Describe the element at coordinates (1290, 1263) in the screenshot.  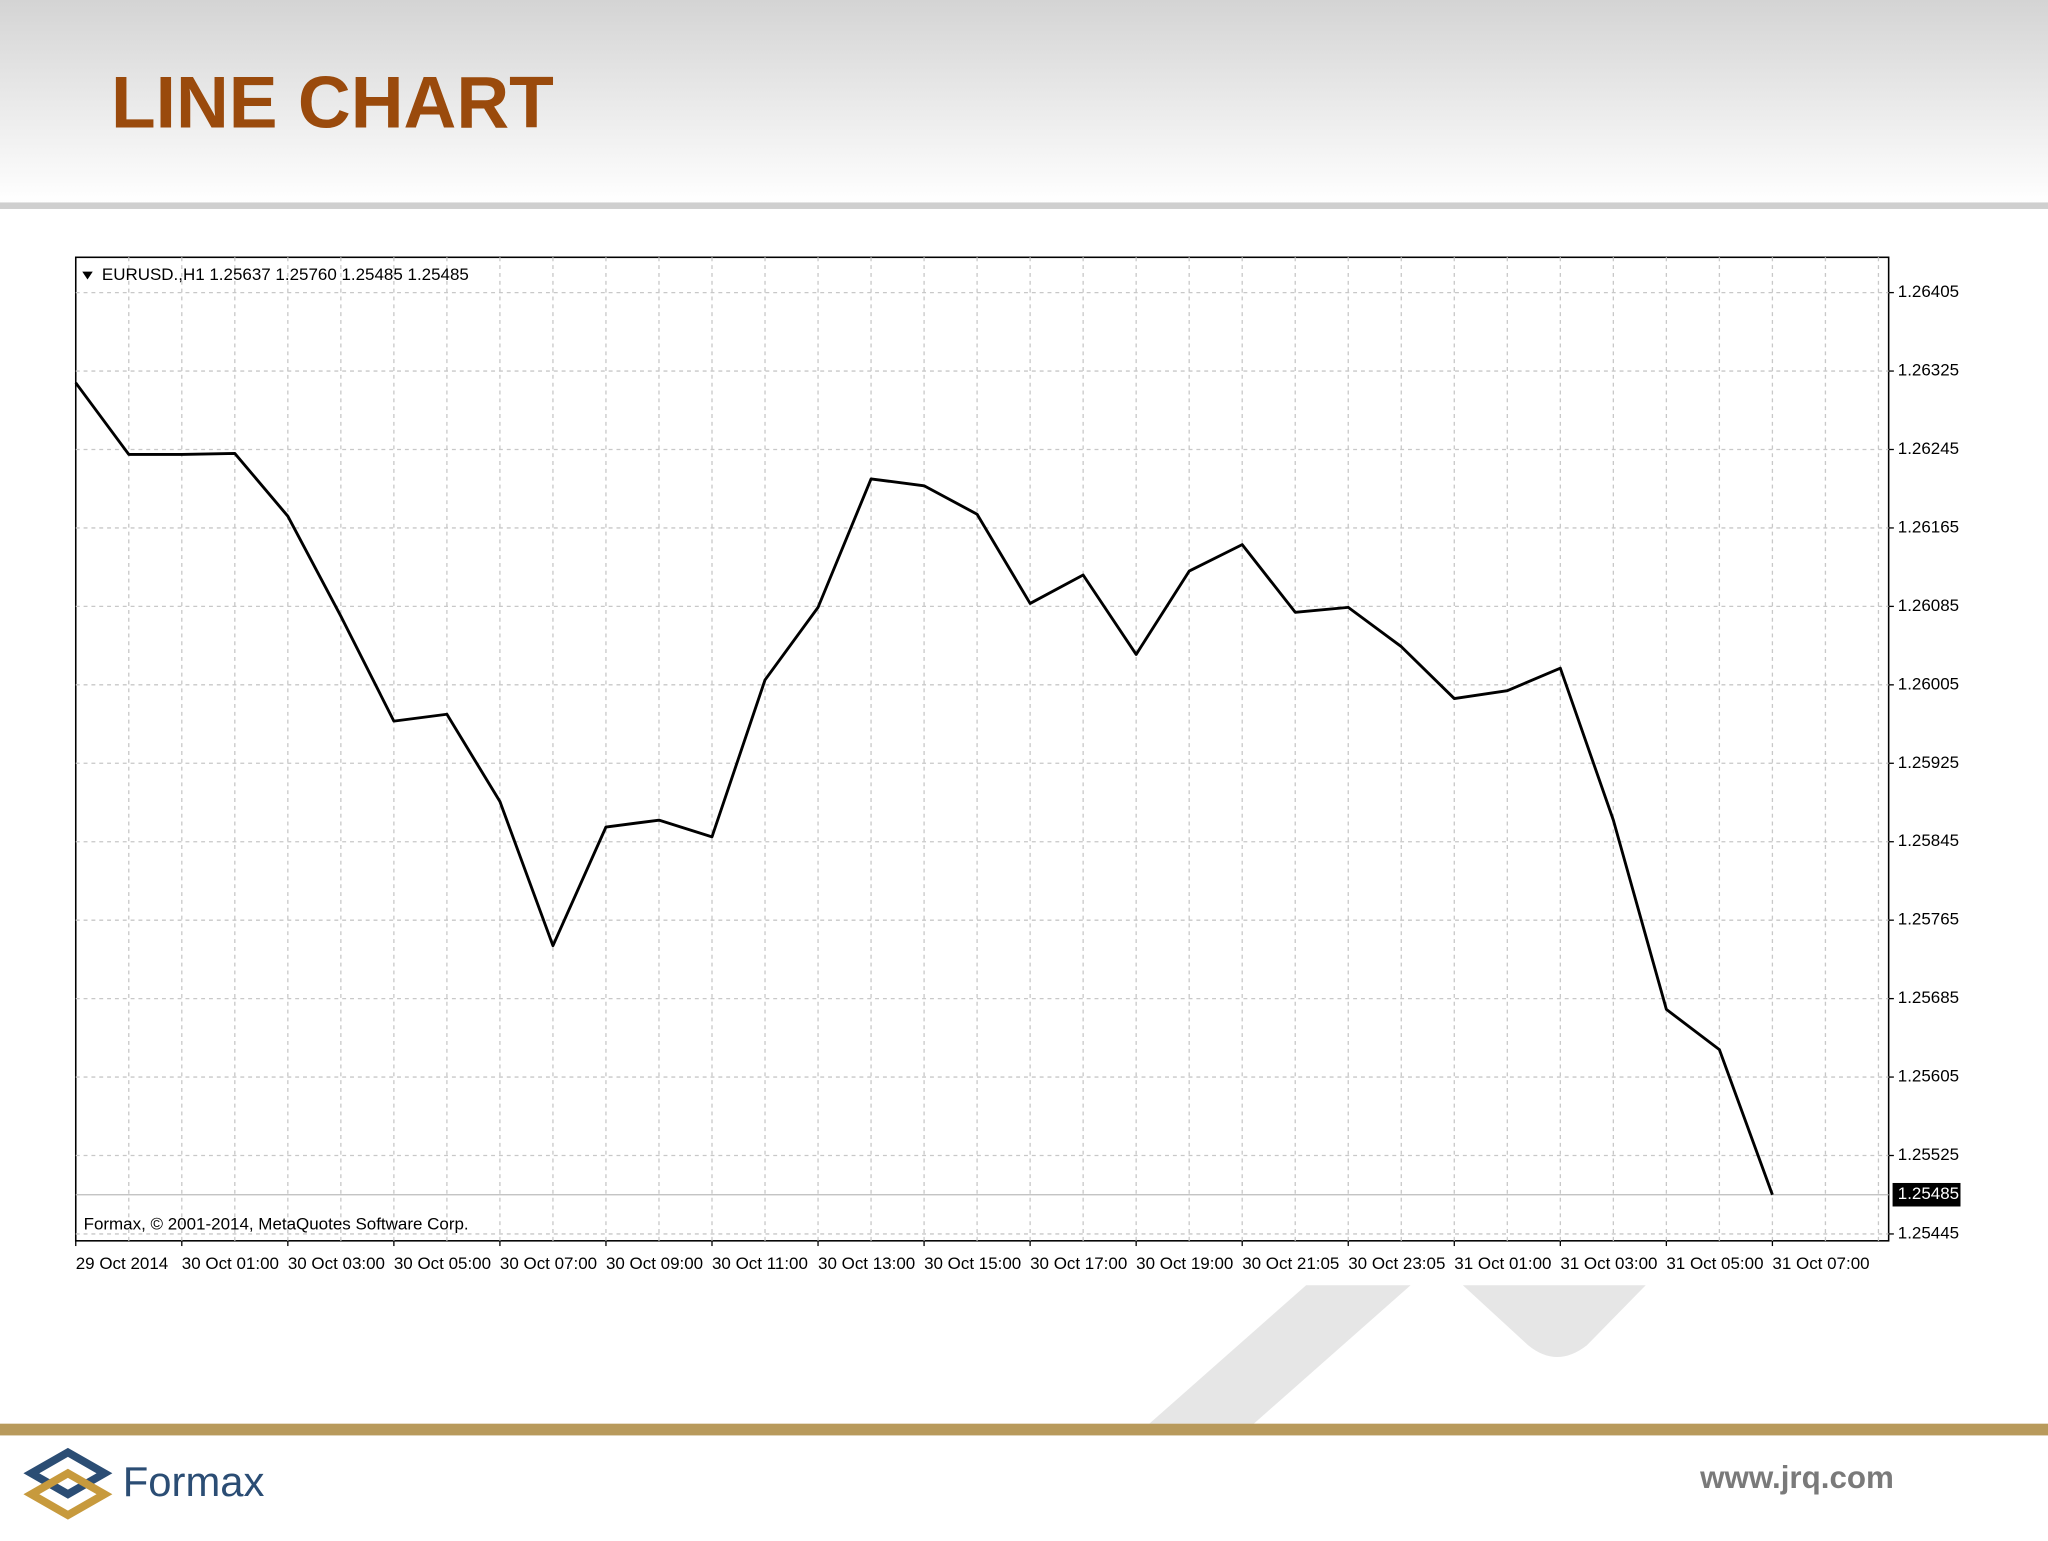
I see `x-tick-label: 30 Oct 21:05` at that location.